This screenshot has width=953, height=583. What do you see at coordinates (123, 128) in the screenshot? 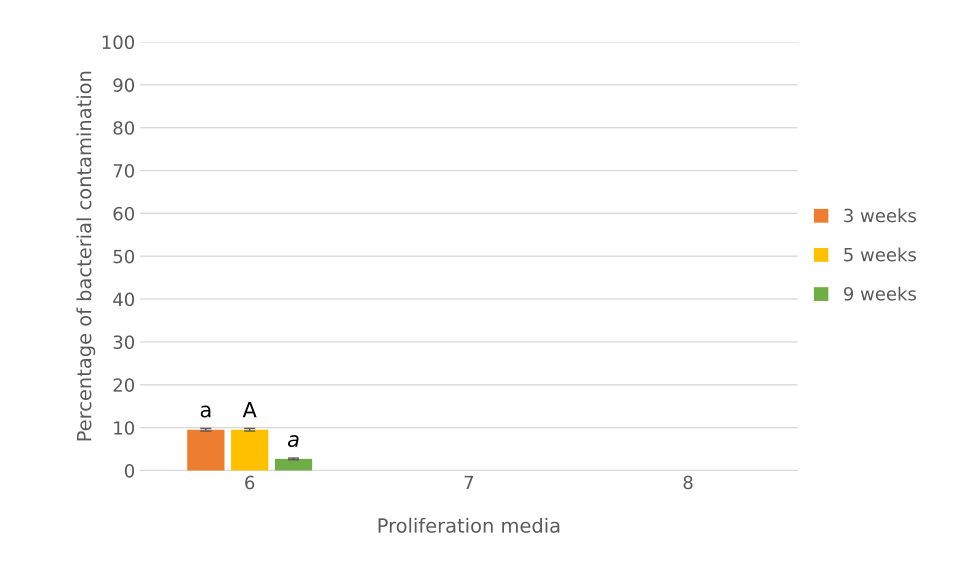
I see `y-tick-label: 80` at bounding box center [123, 128].